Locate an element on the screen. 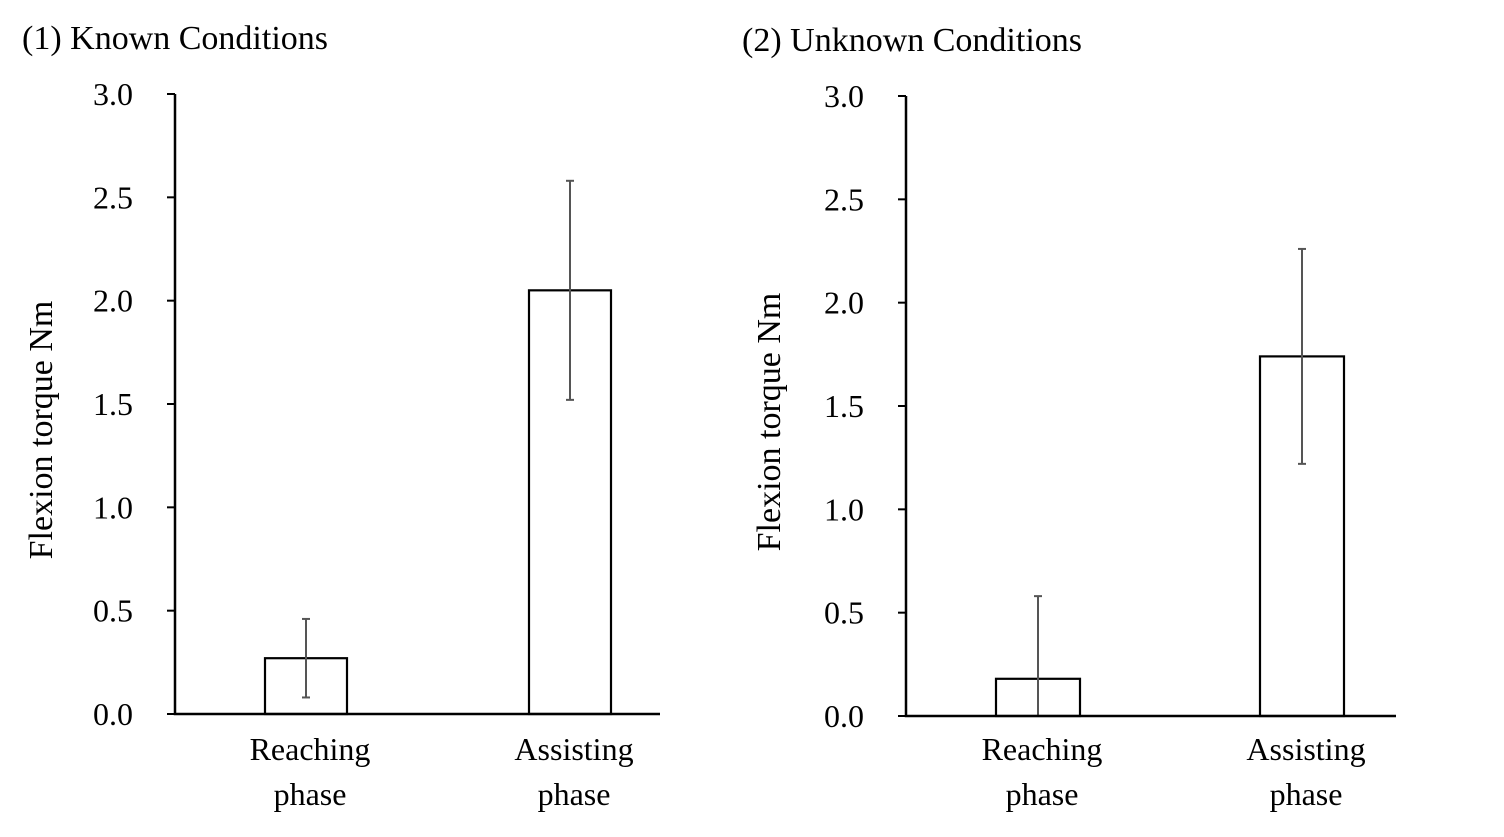  chart-title: (1) Known Conditions is located at coordinates (175, 38).